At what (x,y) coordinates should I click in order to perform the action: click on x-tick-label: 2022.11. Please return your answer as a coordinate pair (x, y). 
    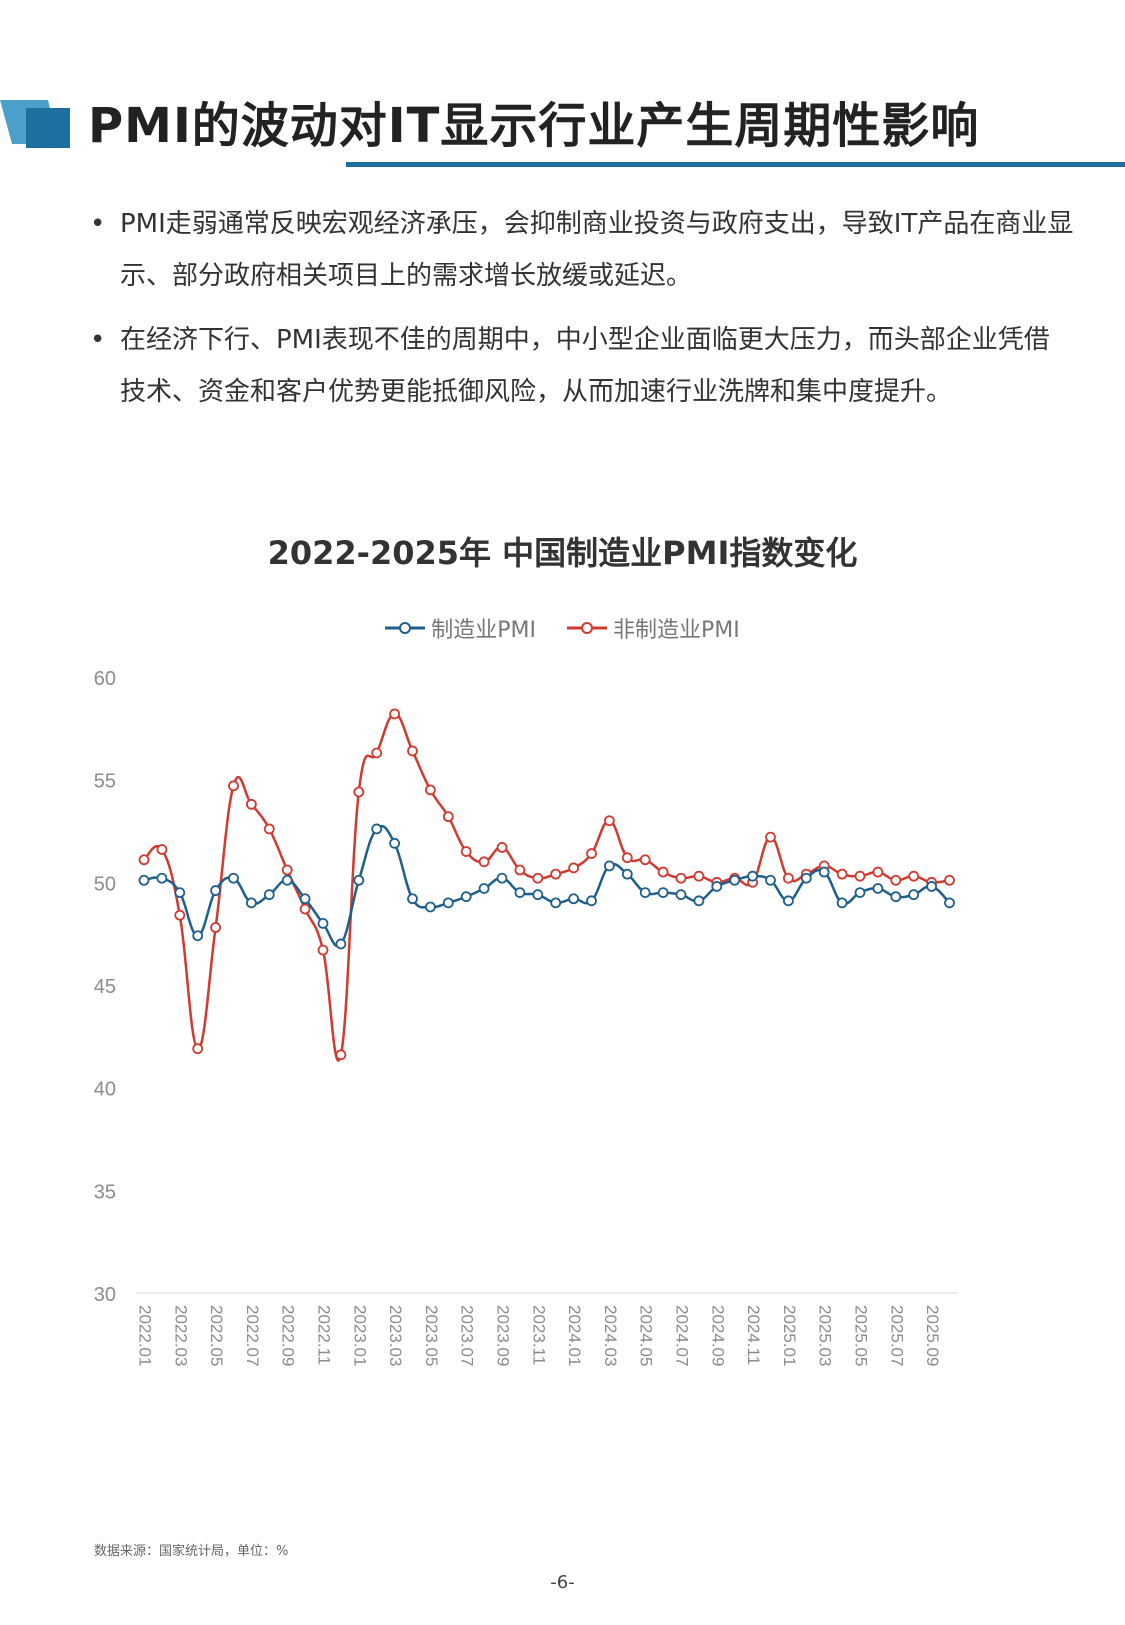
    Looking at the image, I should click on (324, 1335).